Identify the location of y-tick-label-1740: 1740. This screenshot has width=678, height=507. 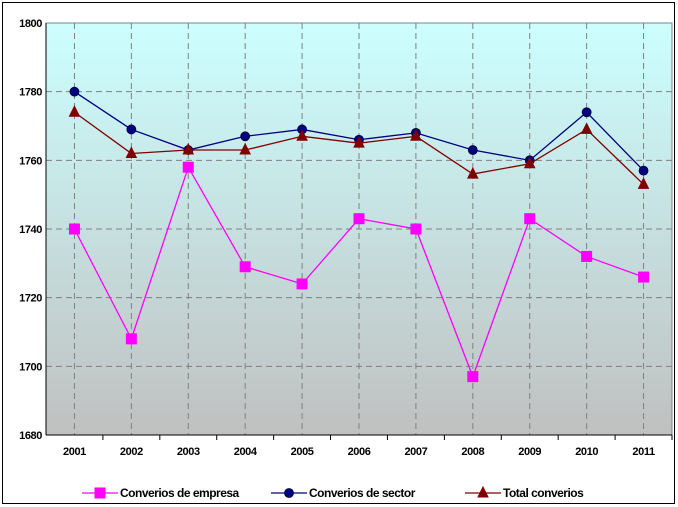
(30, 230).